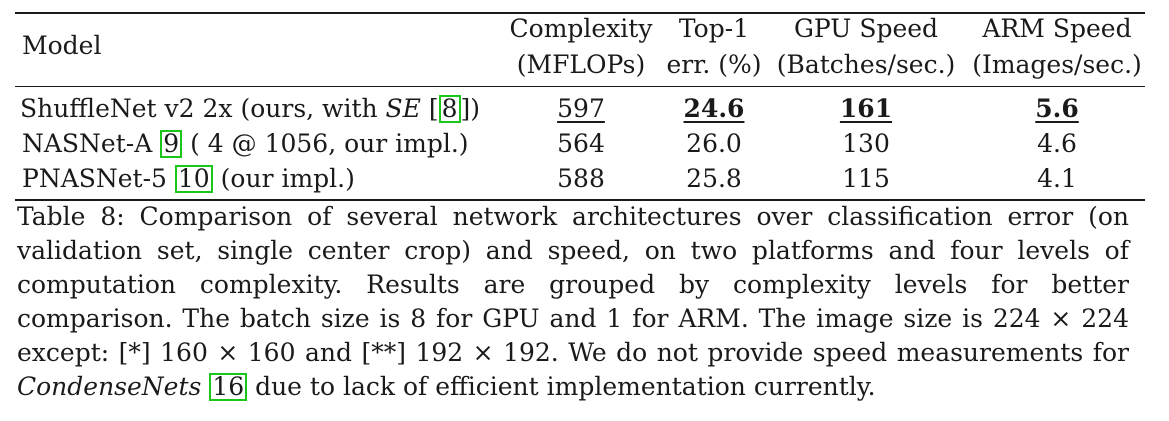 The image size is (1169, 421). Describe the element at coordinates (581, 28) in the screenshot. I see `header-complexity-line1: Complexity` at that location.